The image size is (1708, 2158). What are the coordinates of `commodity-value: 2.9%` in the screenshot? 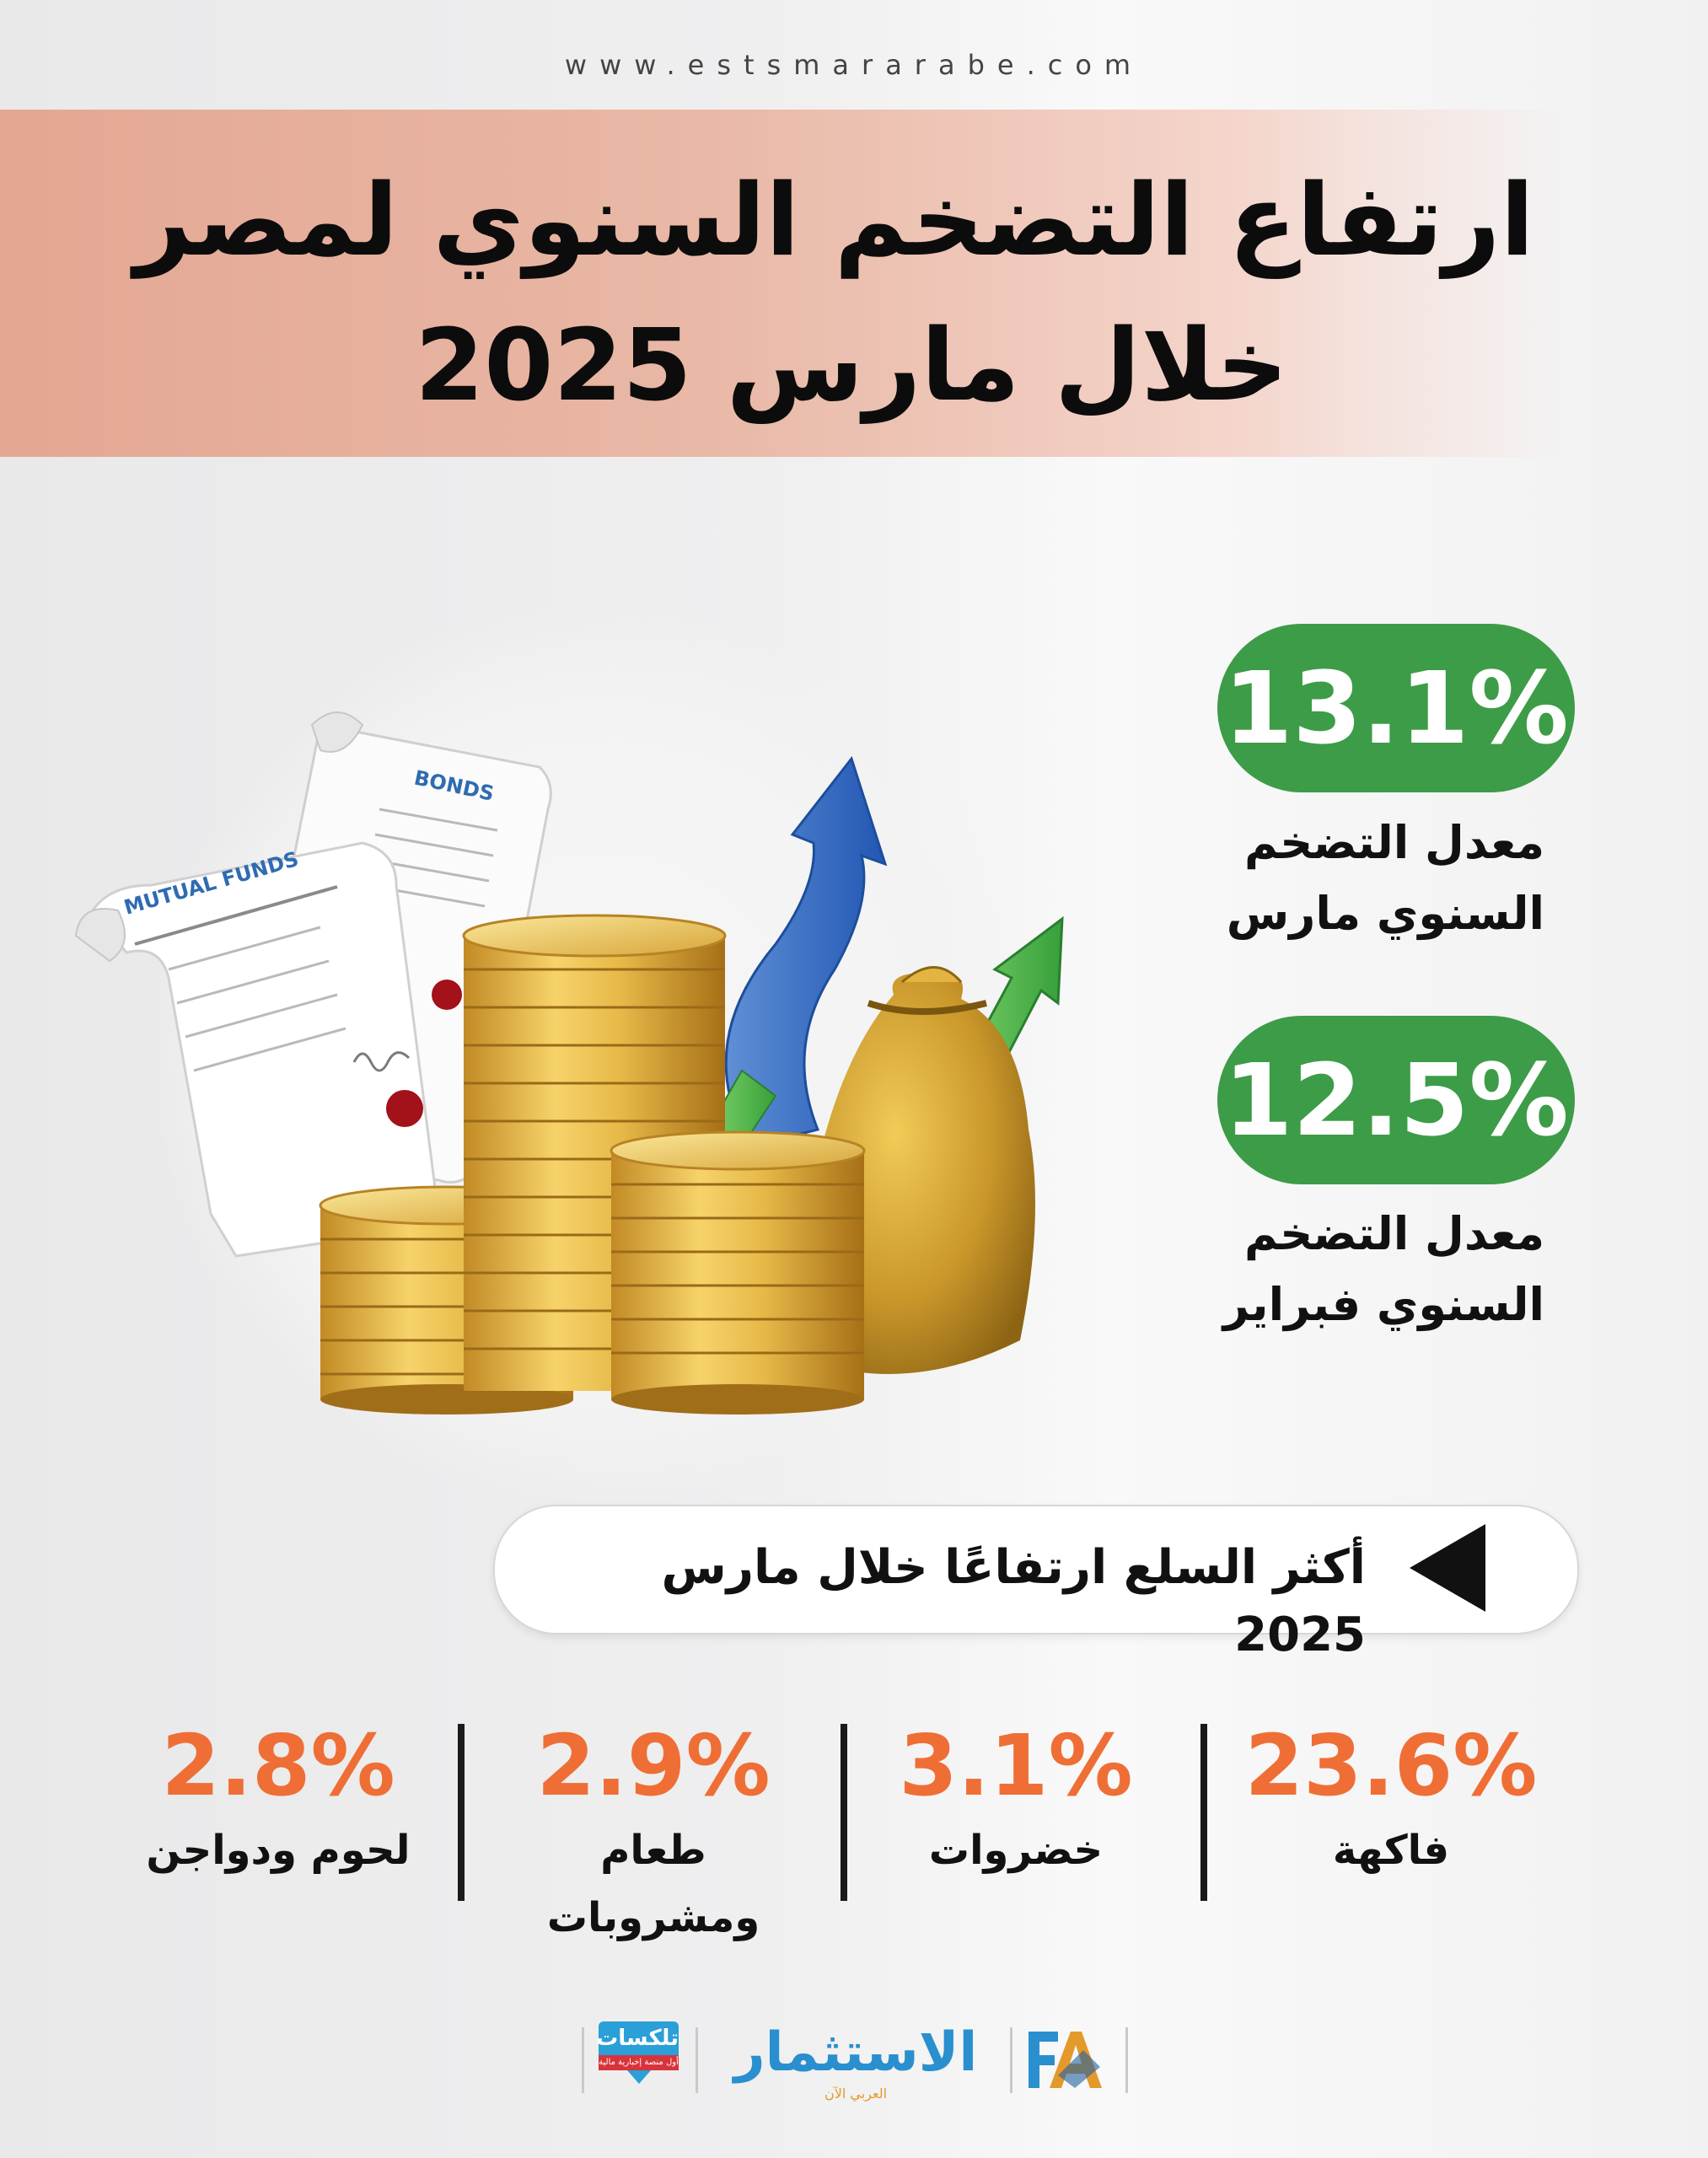 It's located at (654, 1765).